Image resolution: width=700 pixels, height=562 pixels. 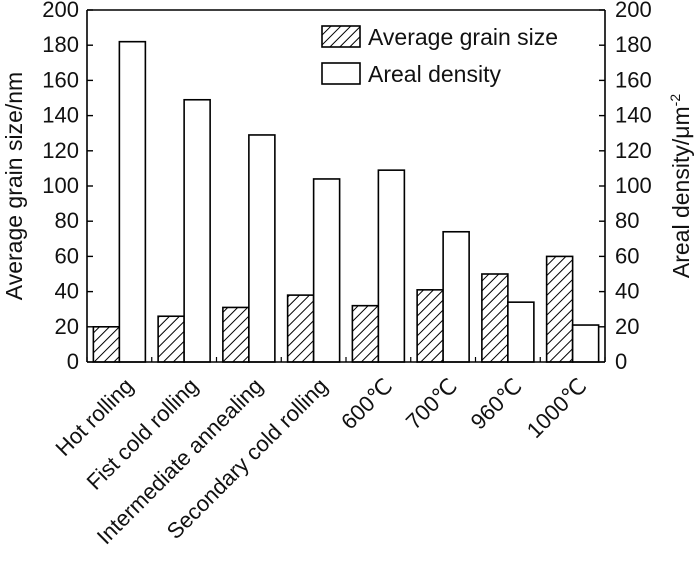 I want to click on y-tick-label-left: 0, so click(x=73, y=361).